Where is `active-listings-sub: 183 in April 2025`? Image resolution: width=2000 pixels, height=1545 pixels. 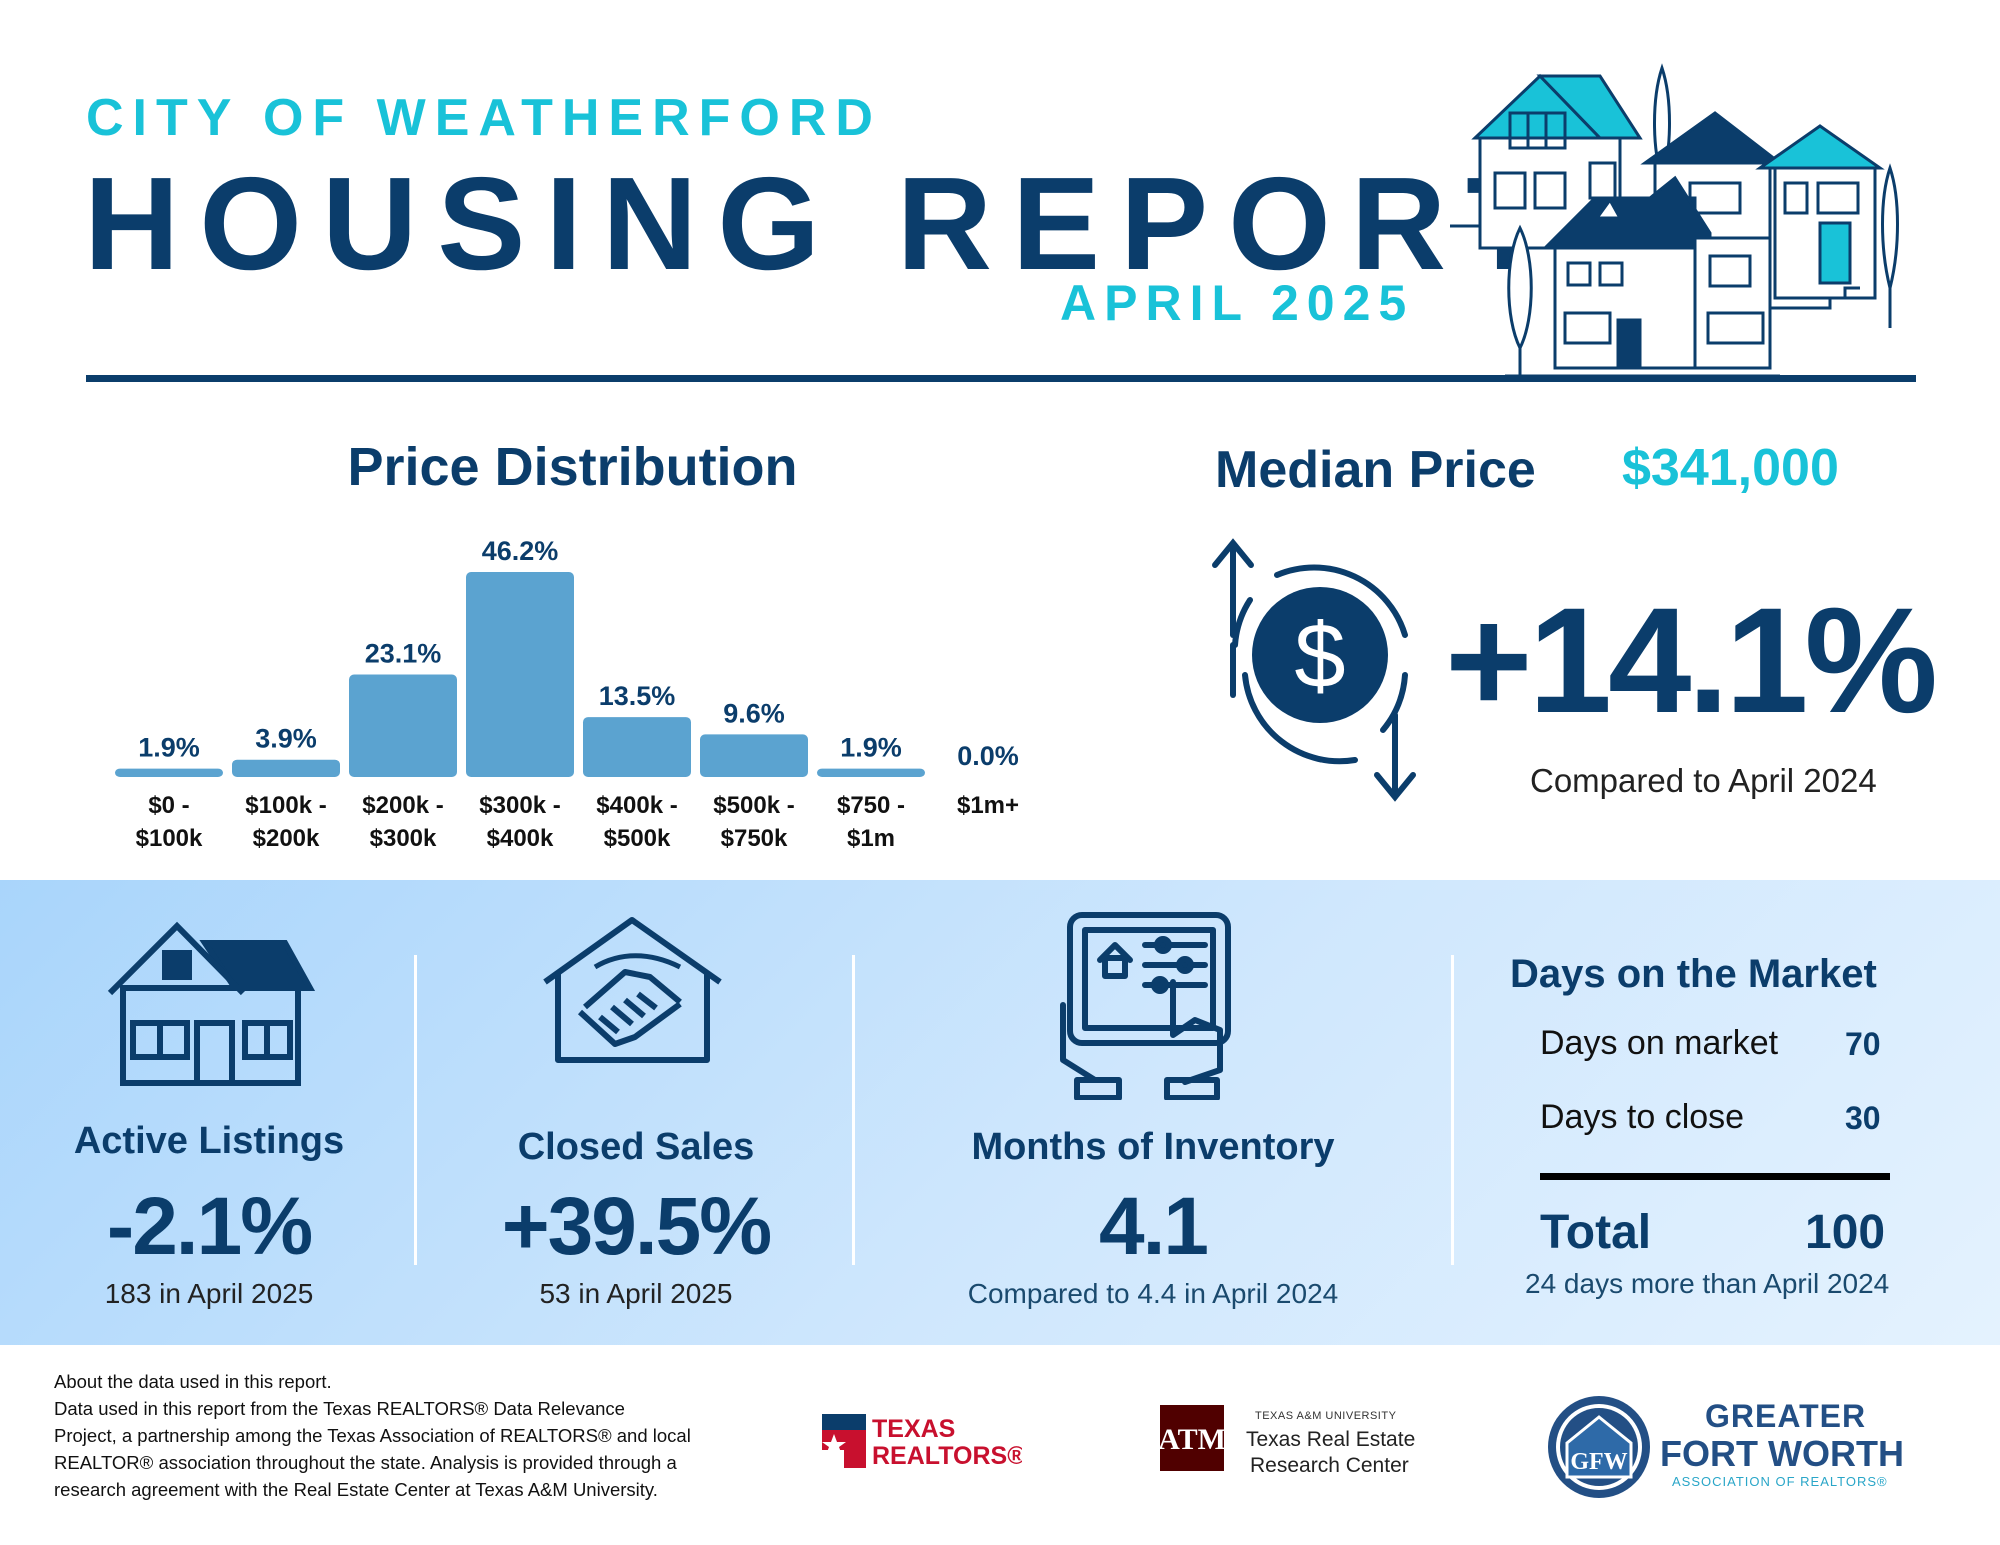
active-listings-sub: 183 in April 2025 is located at coordinates (209, 1293).